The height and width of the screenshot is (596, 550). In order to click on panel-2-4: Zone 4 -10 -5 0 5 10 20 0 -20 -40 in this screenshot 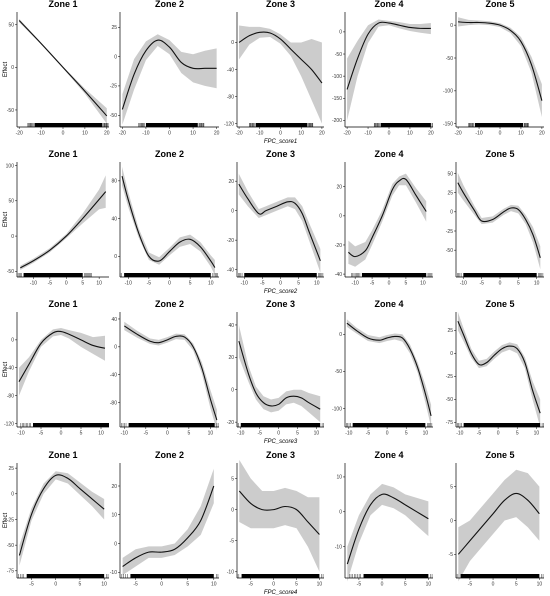, I will do `click(384, 218)`.